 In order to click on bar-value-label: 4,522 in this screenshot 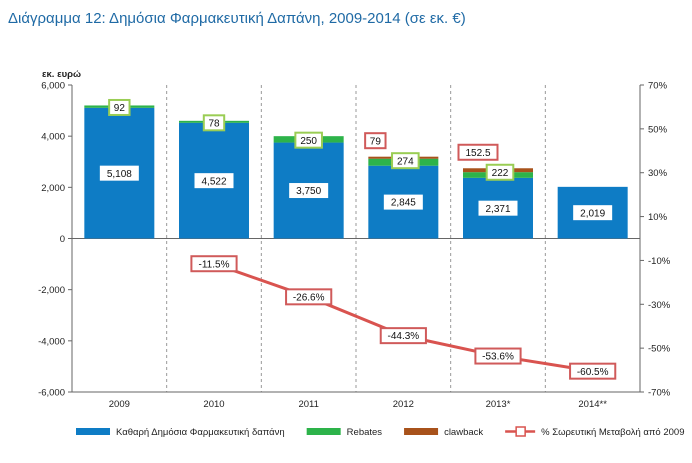, I will do `click(213, 181)`.